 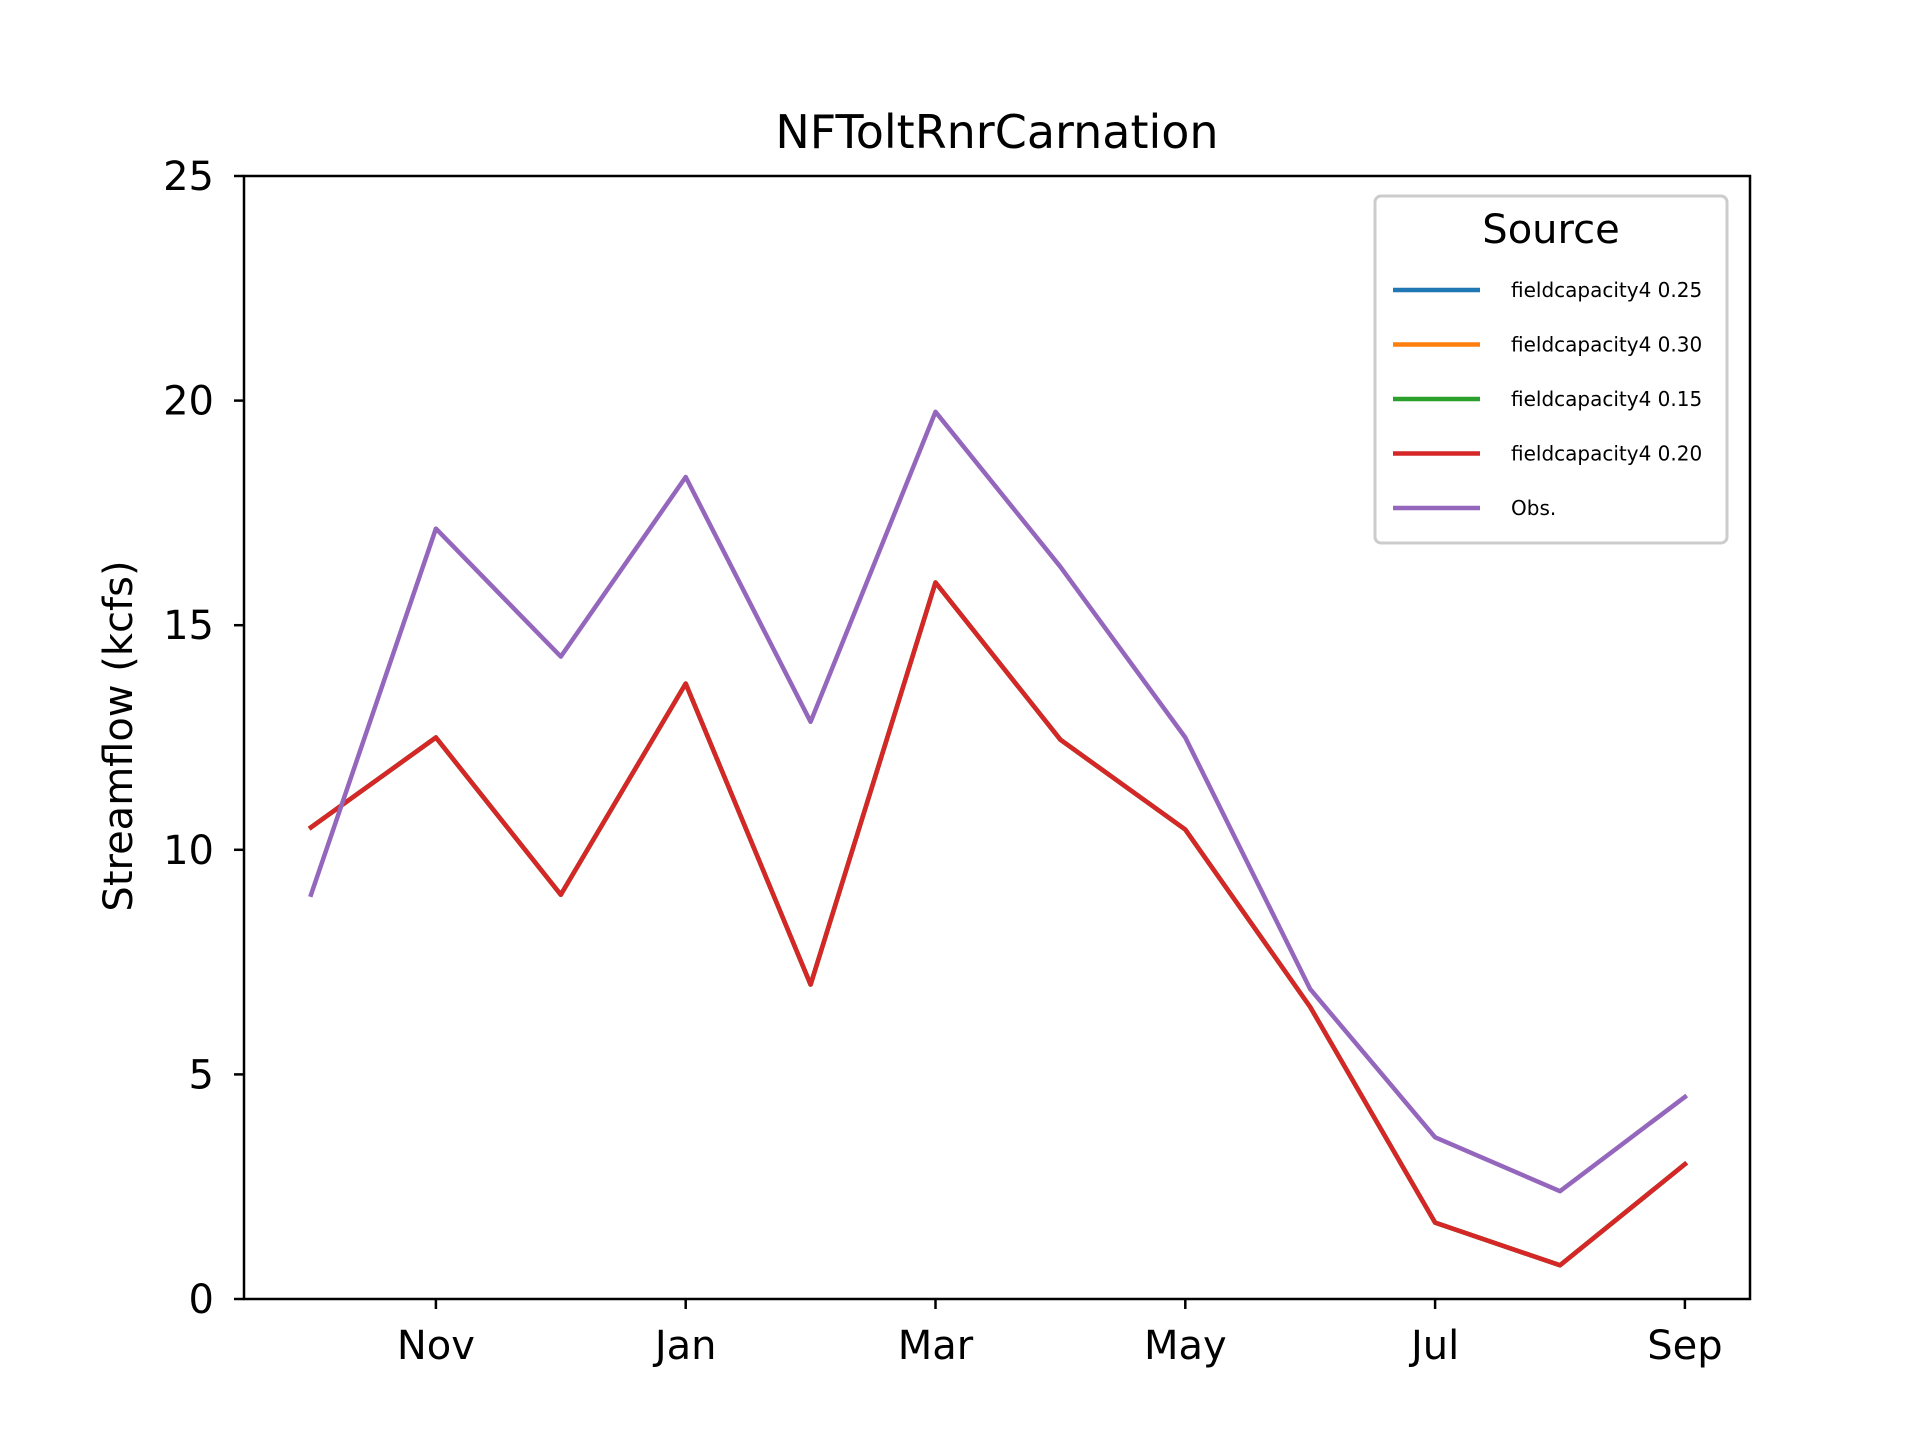 I want to click on chart-title: NFToltRnrCarnation, so click(x=996, y=132).